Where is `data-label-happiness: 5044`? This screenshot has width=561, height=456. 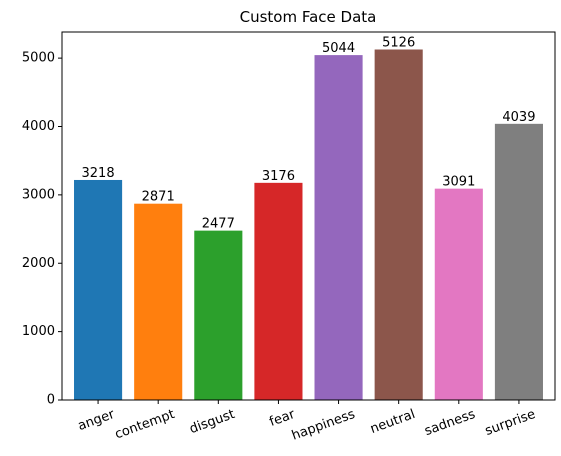 data-label-happiness: 5044 is located at coordinates (338, 48).